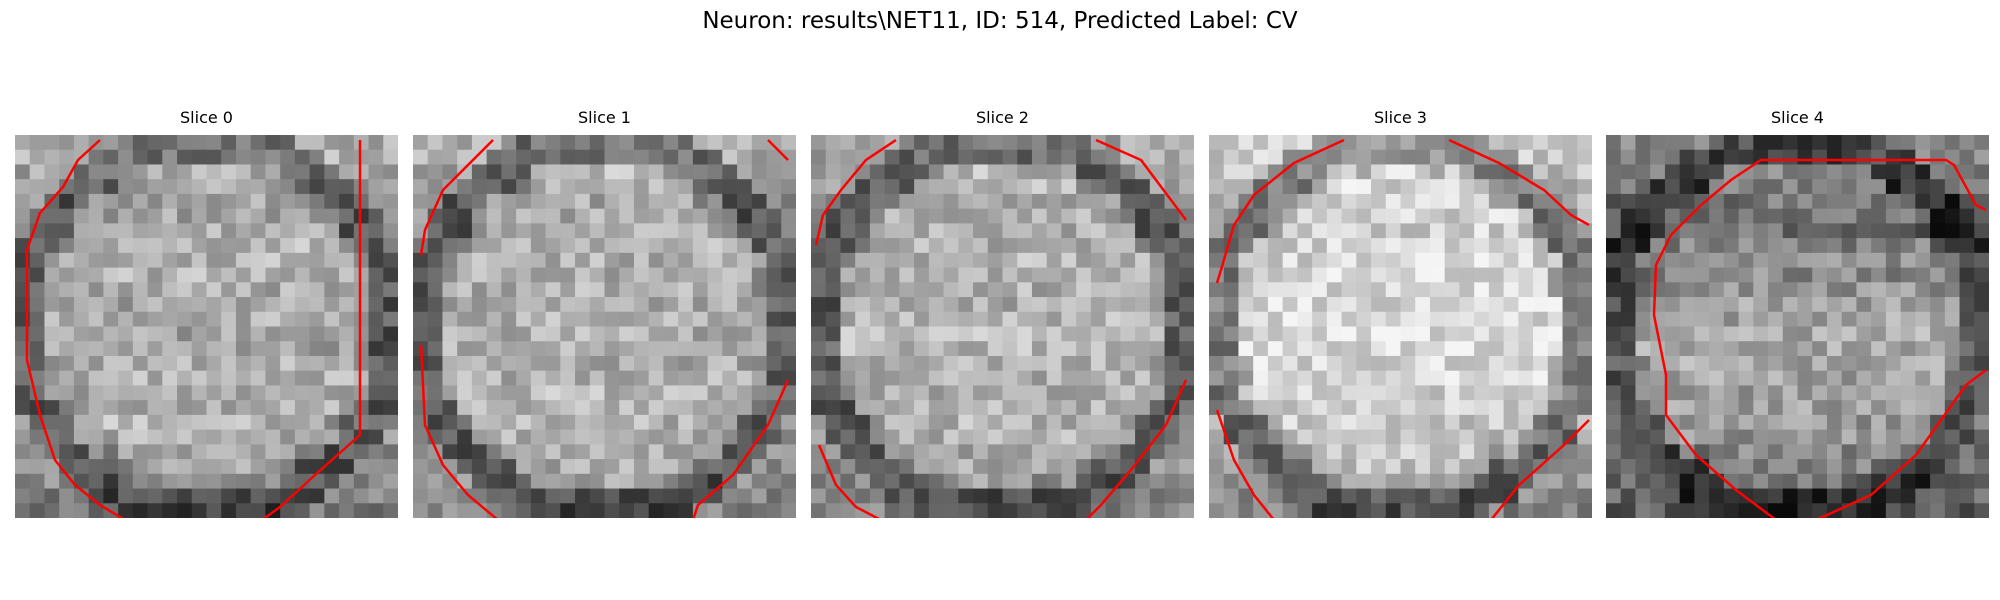 The width and height of the screenshot is (2000, 600). Describe the element at coordinates (206, 117) in the screenshot. I see `slice-title: Slice 0` at that location.